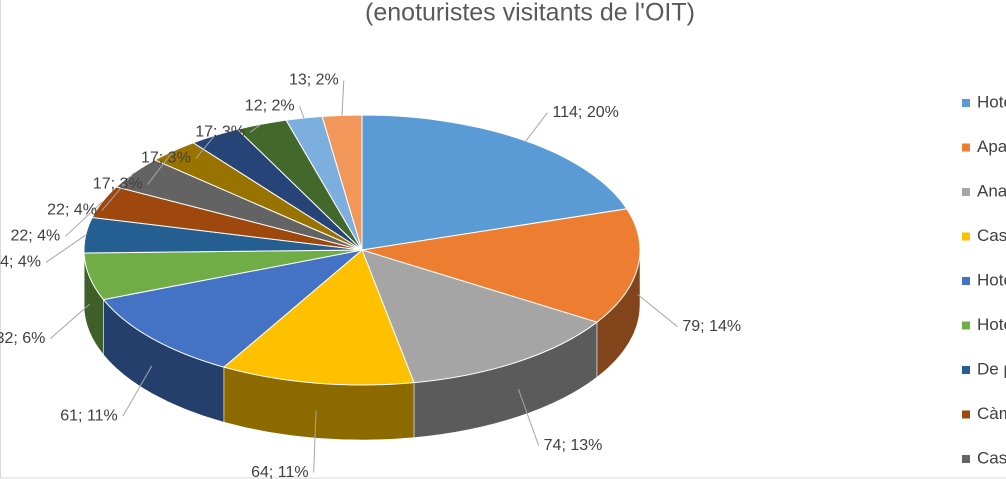 This screenshot has width=1006, height=479. I want to click on legend-label: Hotel fora comarca/costa, so click(991, 324).